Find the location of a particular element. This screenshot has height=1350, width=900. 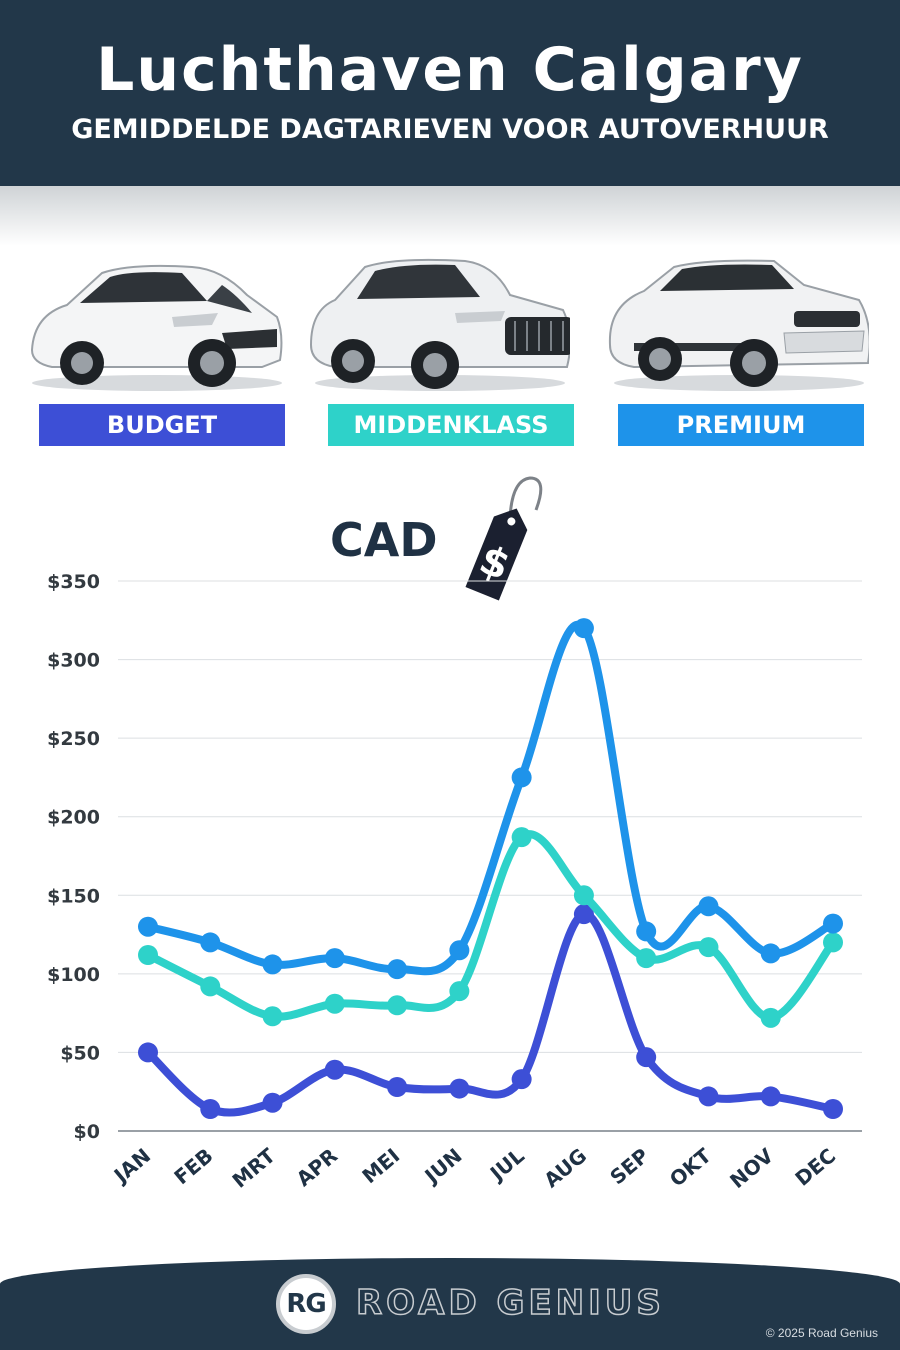

category-pill-premium: PREMIUM is located at coordinates (741, 425).